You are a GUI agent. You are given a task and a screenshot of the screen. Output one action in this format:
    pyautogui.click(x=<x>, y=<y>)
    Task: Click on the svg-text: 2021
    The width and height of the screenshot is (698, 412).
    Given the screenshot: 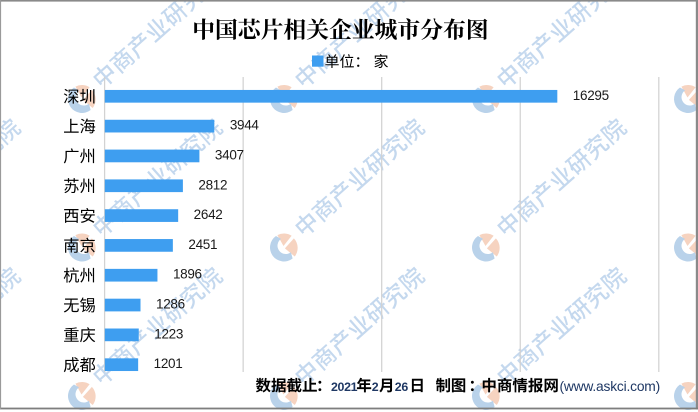 What is the action you would take?
    pyautogui.click(x=344, y=387)
    